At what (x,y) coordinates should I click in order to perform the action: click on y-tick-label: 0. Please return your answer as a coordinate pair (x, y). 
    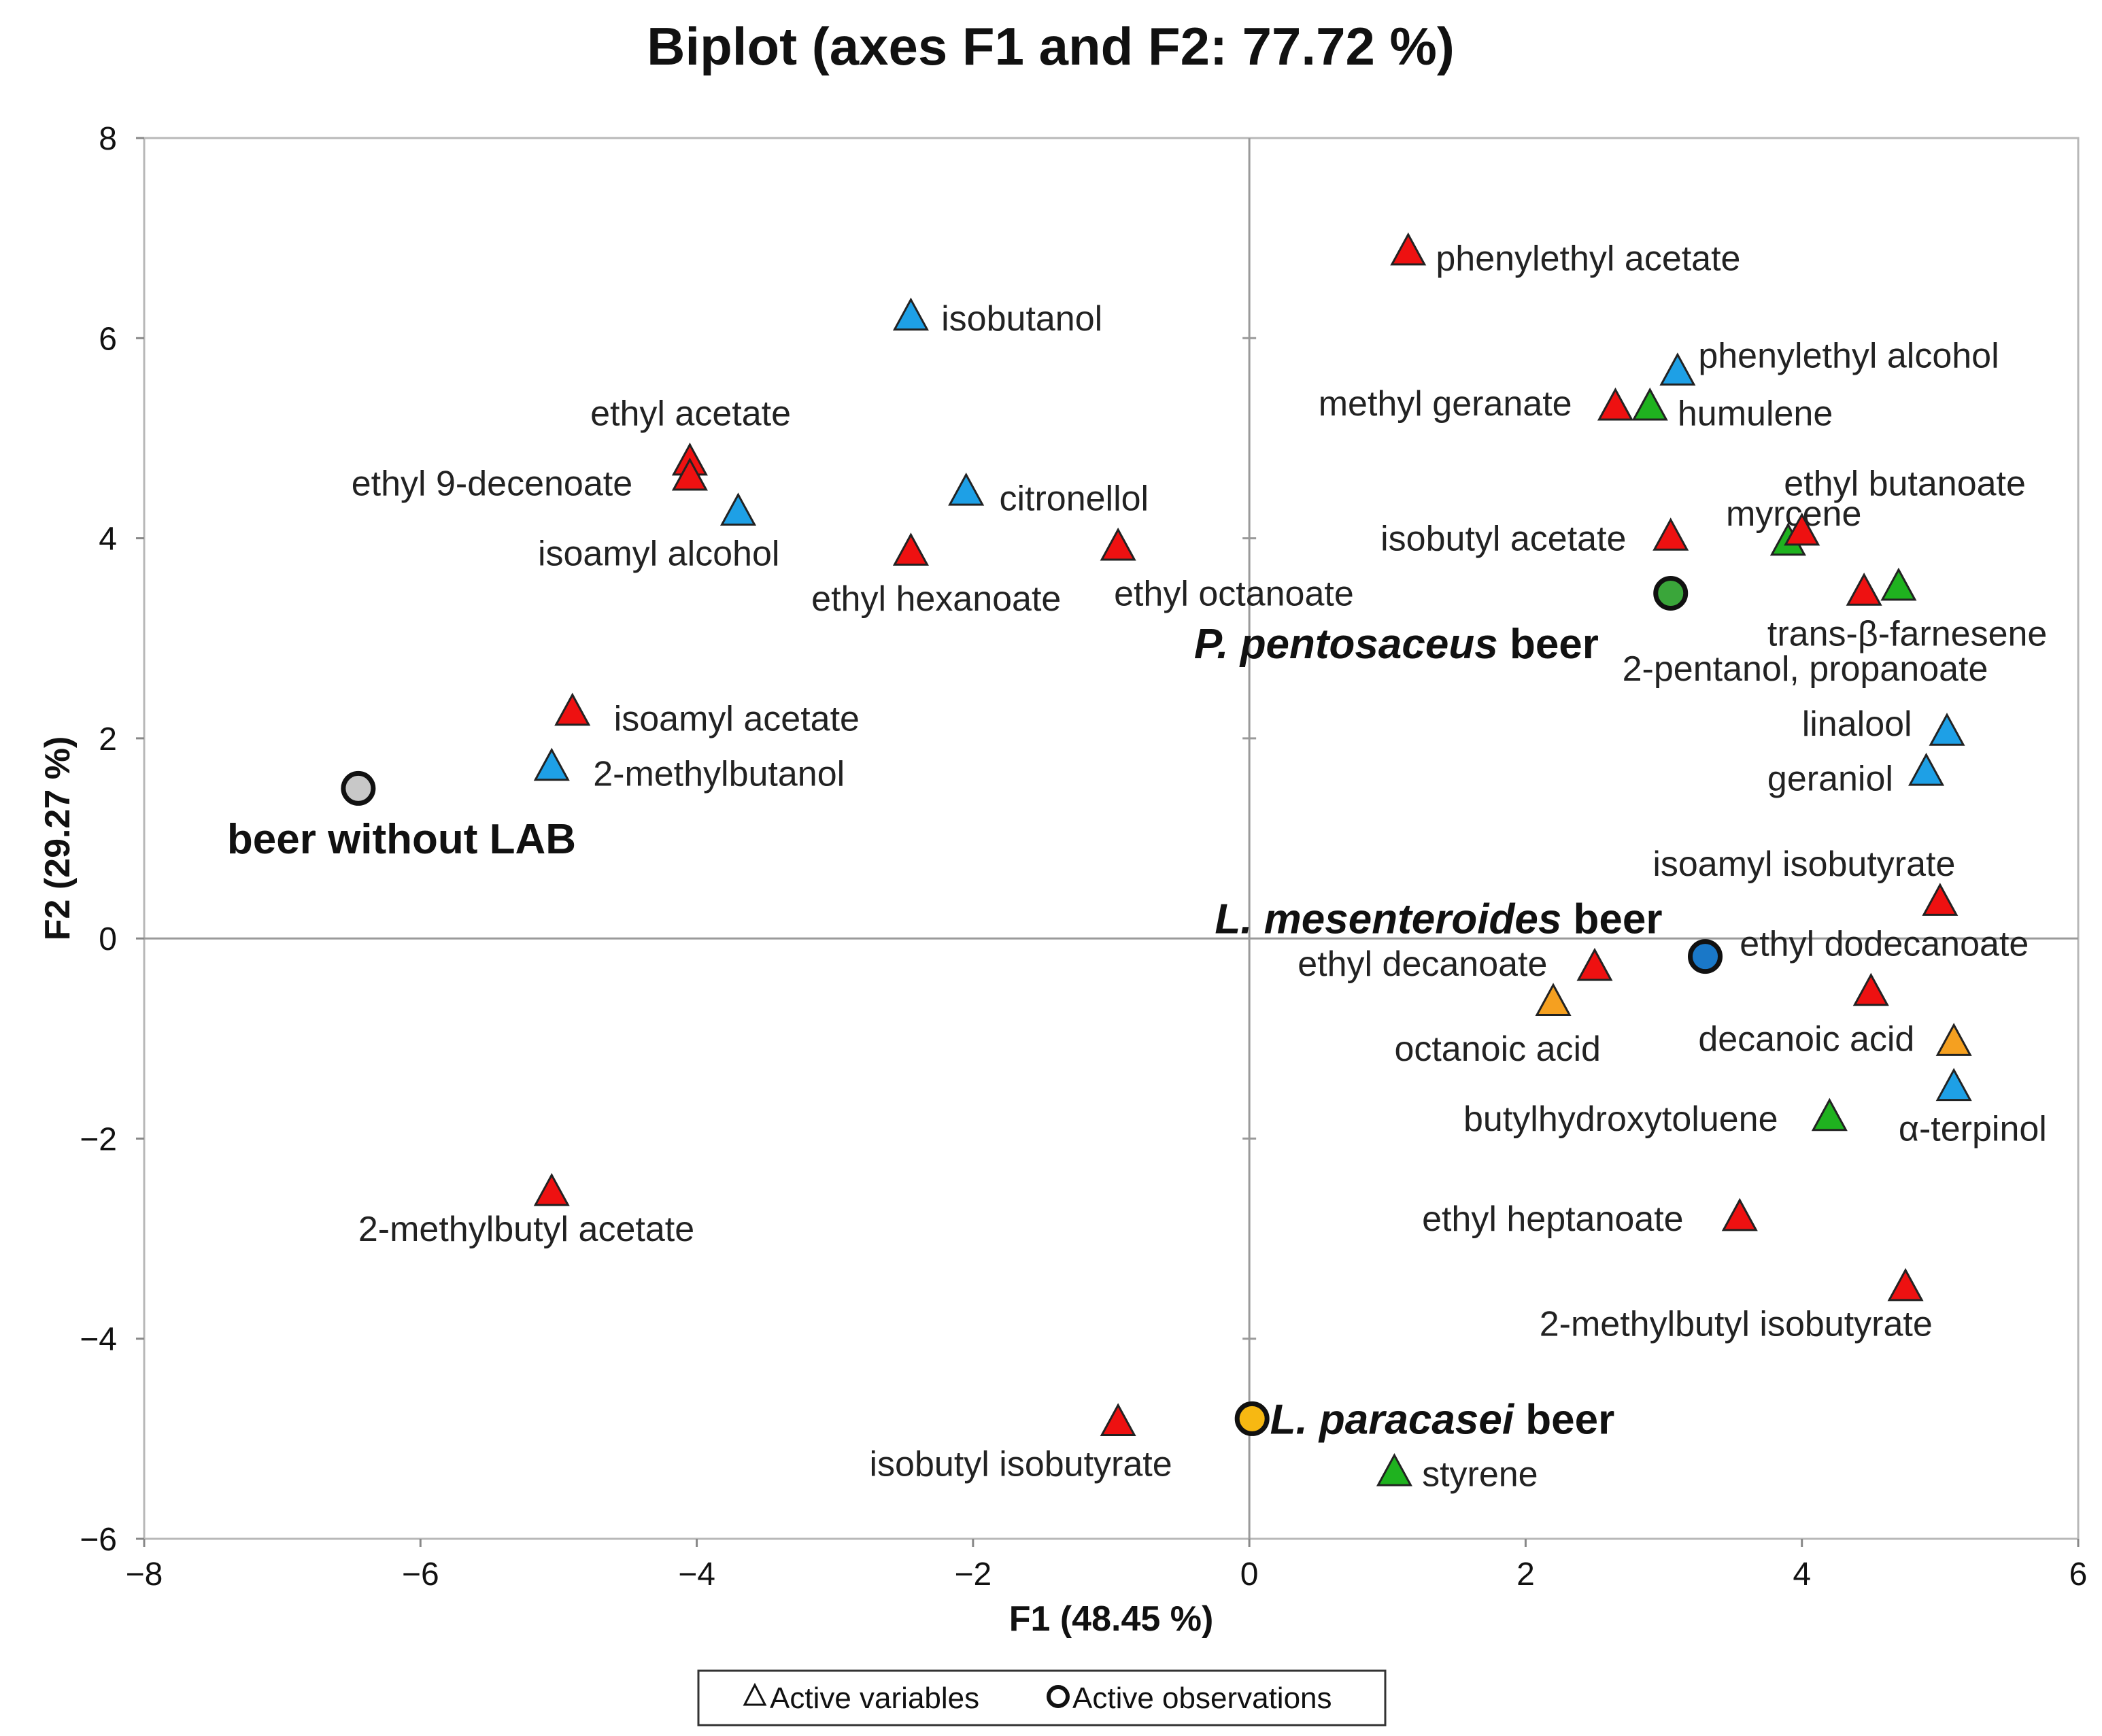
    Looking at the image, I should click on (108, 939).